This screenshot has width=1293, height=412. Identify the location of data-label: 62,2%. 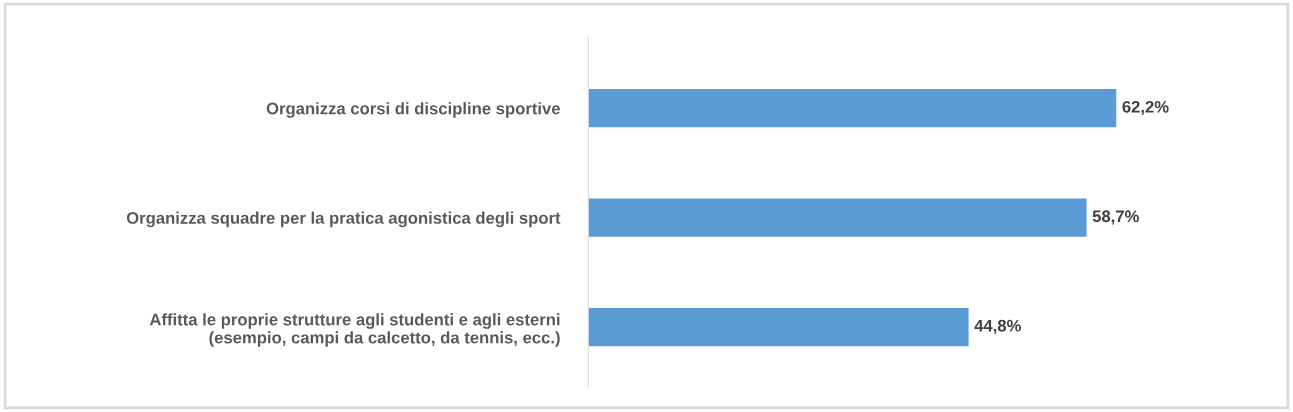
(1145, 108).